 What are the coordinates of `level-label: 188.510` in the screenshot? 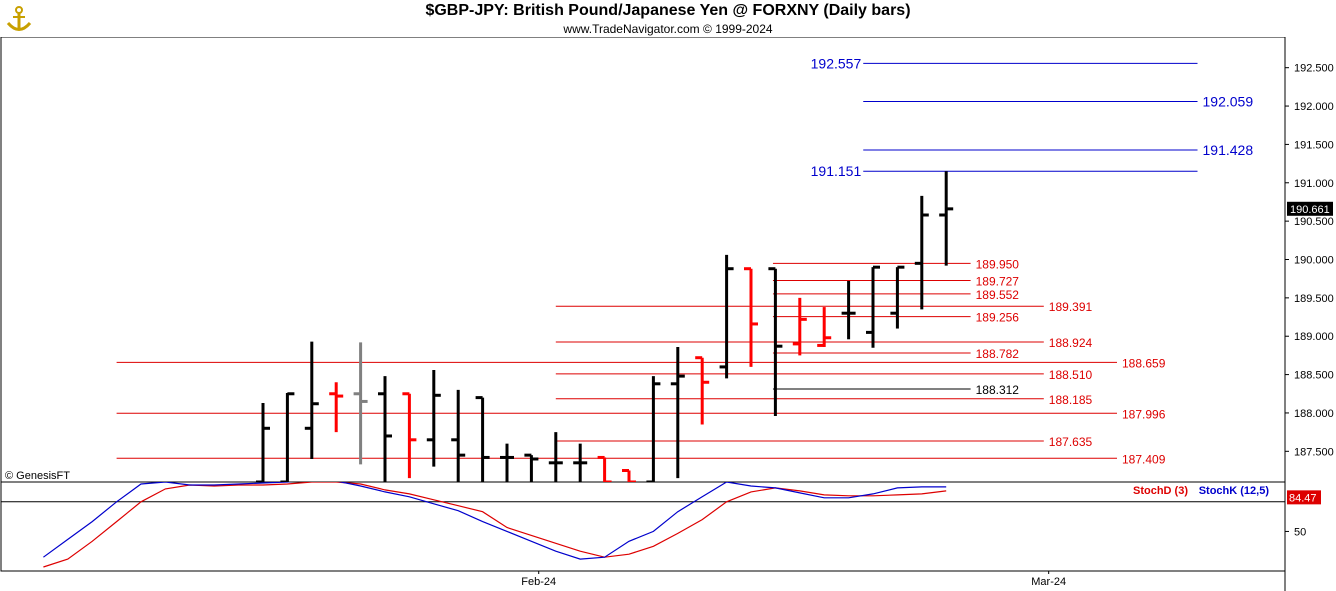 It's located at (1071, 375).